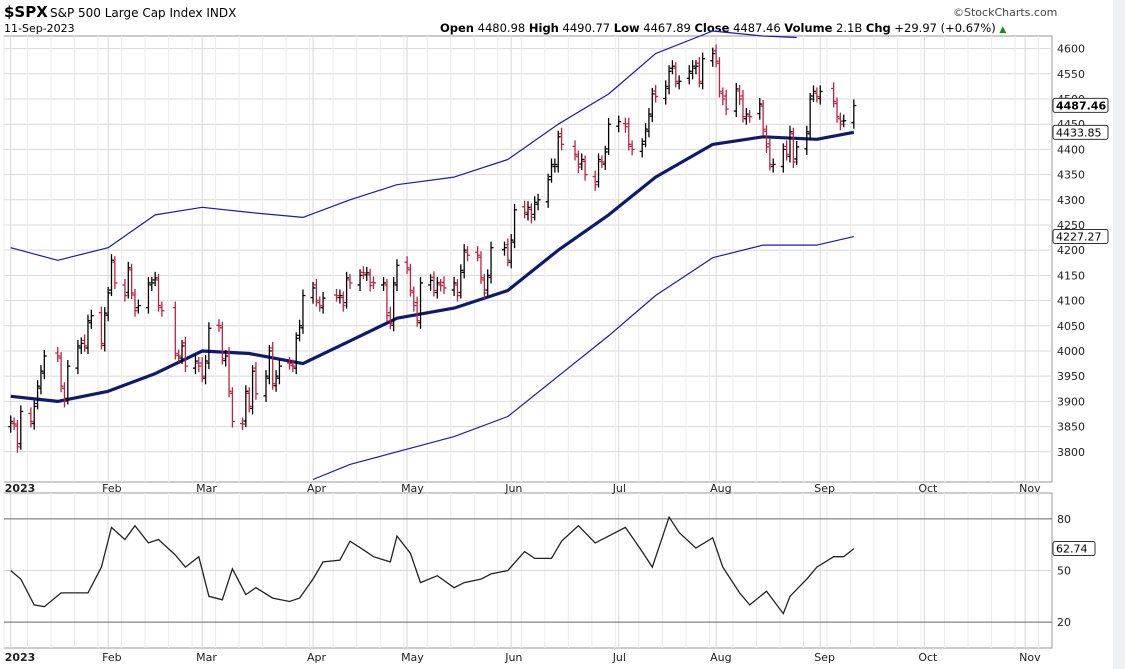  Describe the element at coordinates (619, 657) in the screenshot. I see `mfi-x-tick-label: Jul` at that location.